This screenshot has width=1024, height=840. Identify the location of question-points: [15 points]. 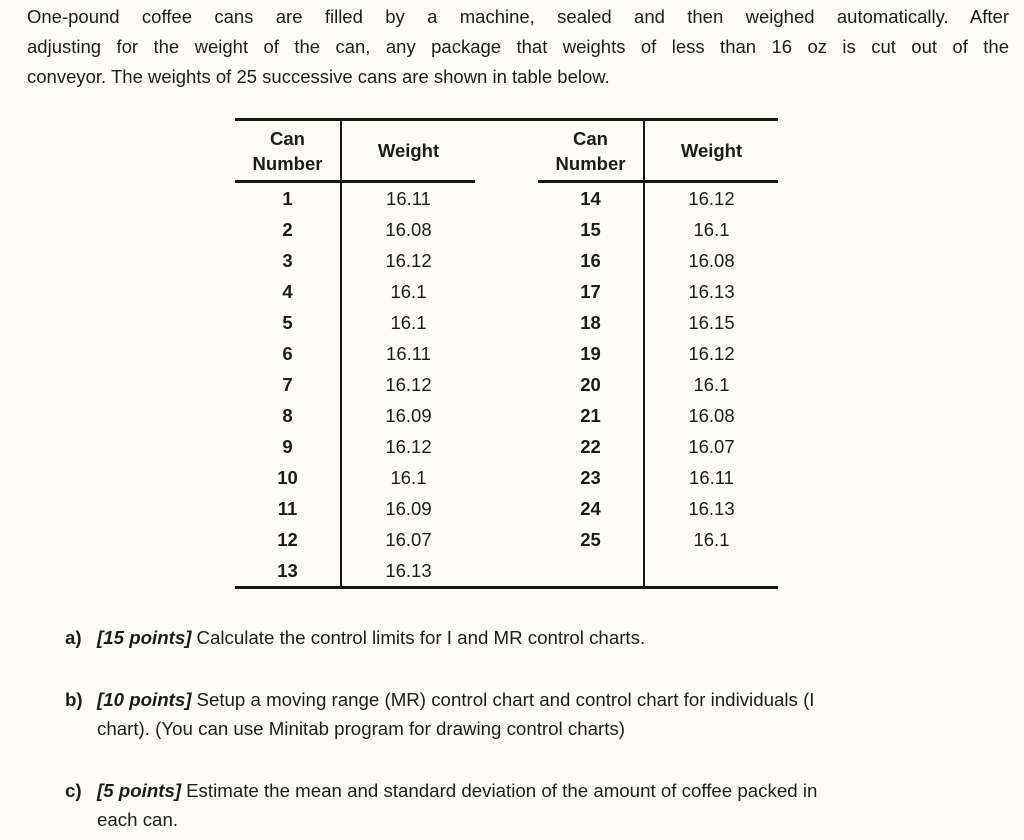
(144, 637).